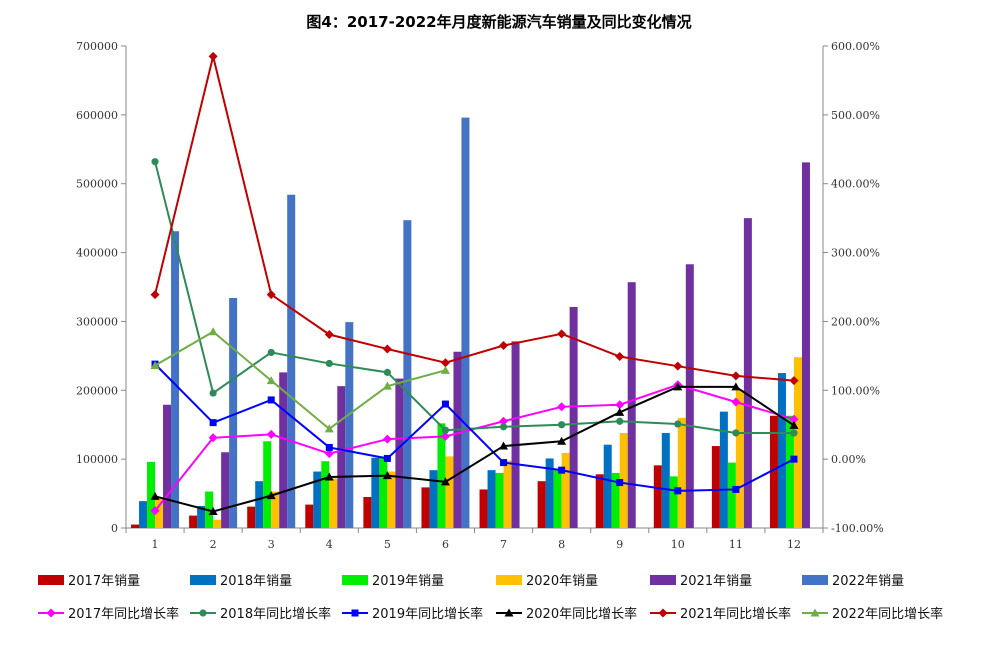 This screenshot has width=999, height=650. What do you see at coordinates (97, 46) in the screenshot?
I see `y-left-tick-label: 700000` at bounding box center [97, 46].